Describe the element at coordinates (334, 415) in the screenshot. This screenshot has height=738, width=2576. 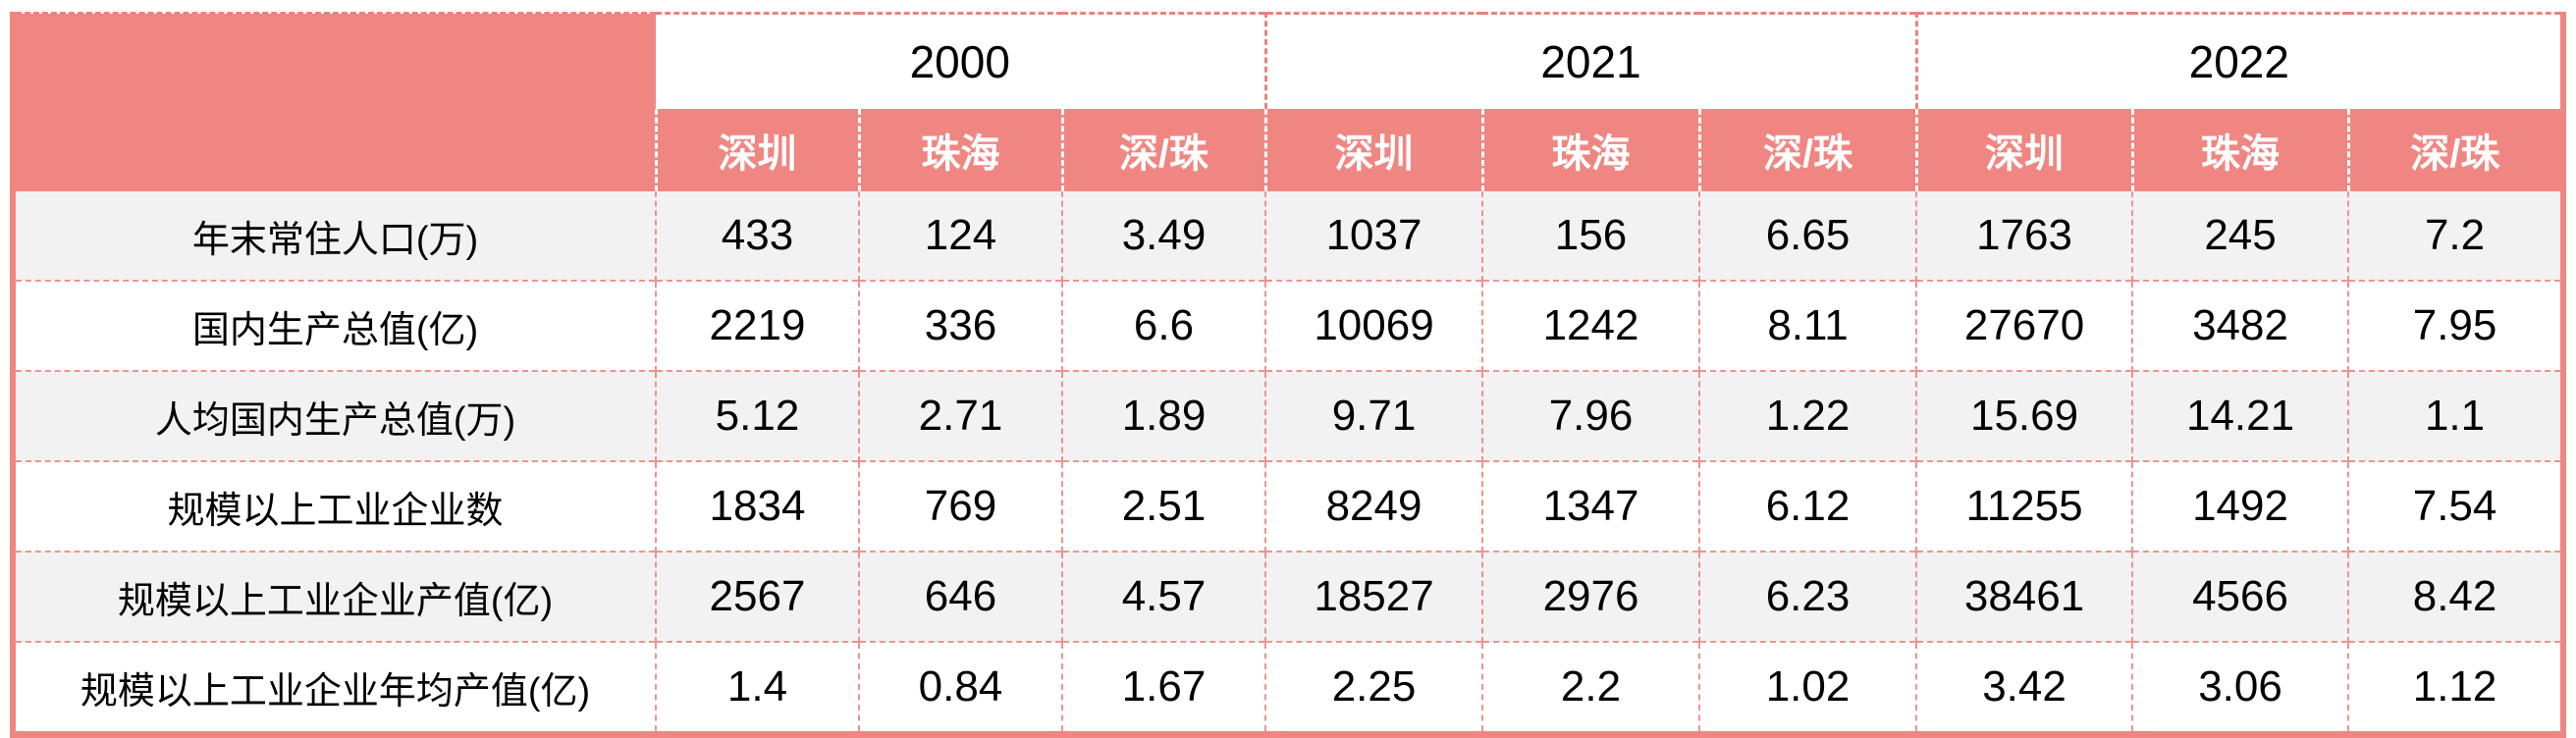
I see `row-label: 人均国内生产总值(万)` at that location.